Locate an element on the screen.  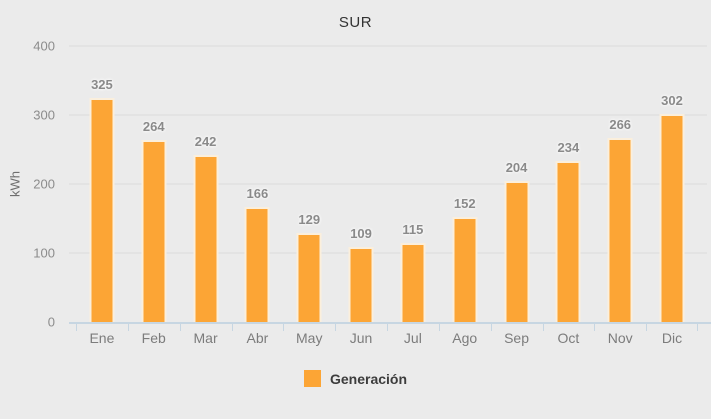
chart-title: SUR is located at coordinates (355, 22).